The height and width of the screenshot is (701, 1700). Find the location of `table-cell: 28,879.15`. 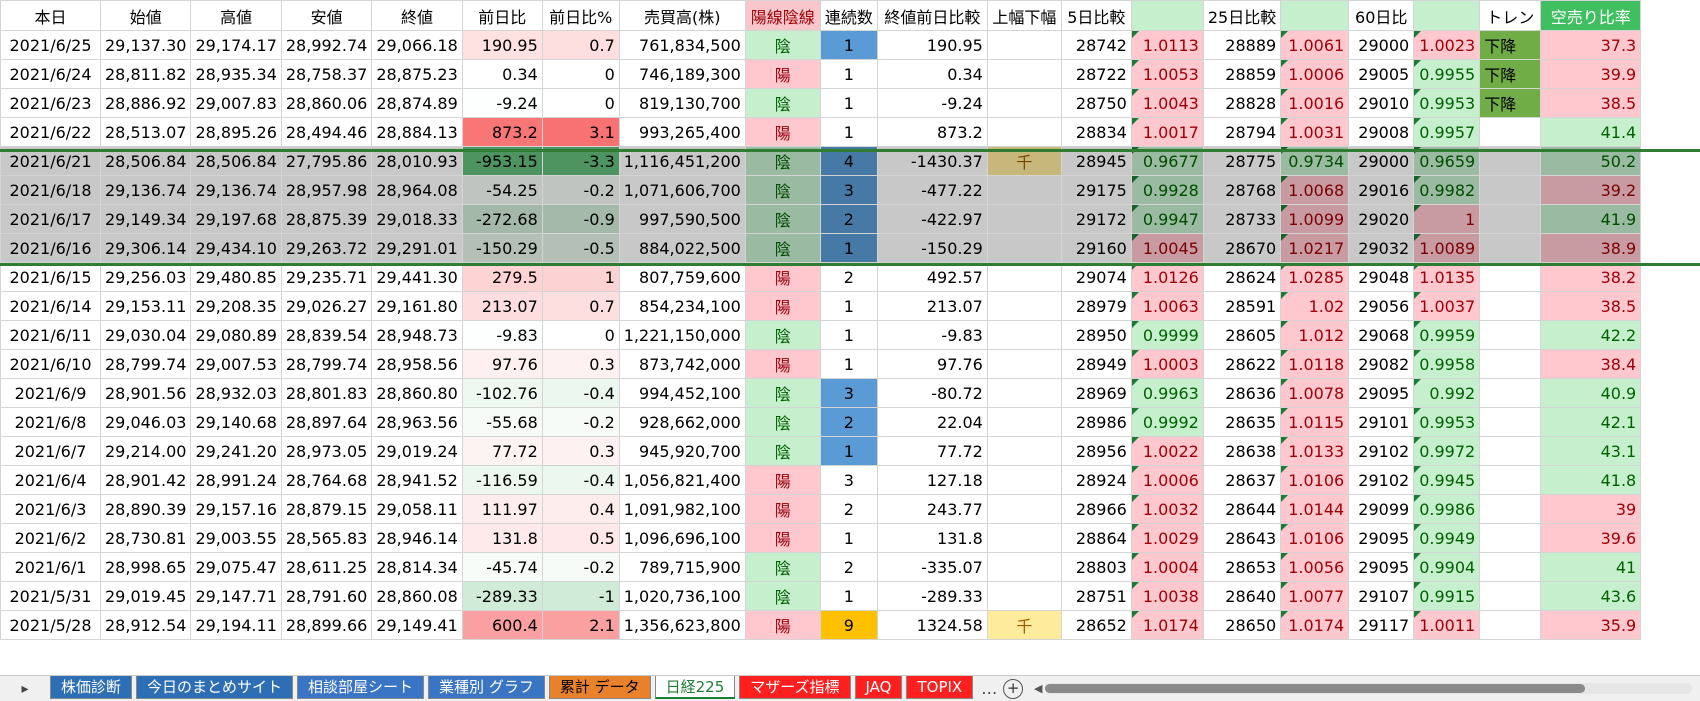

table-cell: 28,879.15 is located at coordinates (326, 509).